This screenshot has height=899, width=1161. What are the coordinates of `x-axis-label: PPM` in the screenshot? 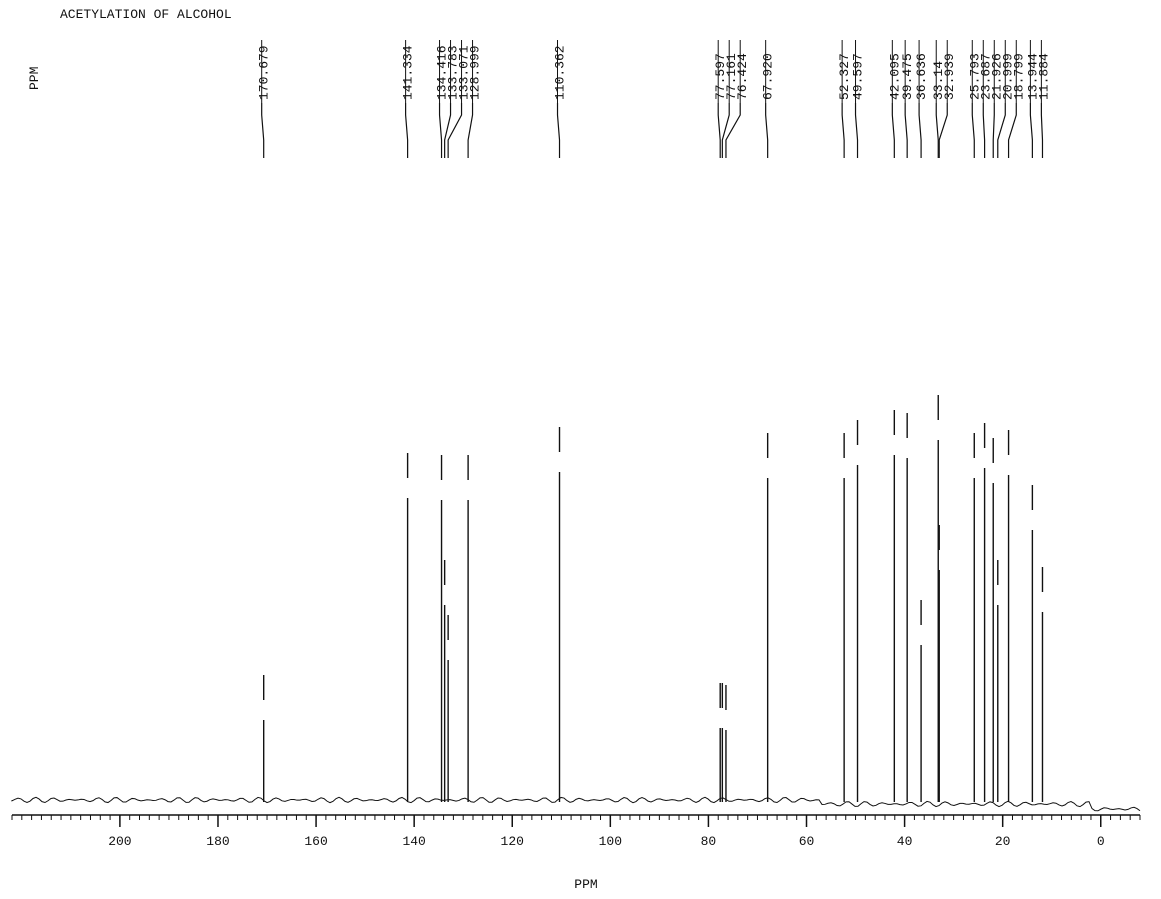 It's located at (585, 884).